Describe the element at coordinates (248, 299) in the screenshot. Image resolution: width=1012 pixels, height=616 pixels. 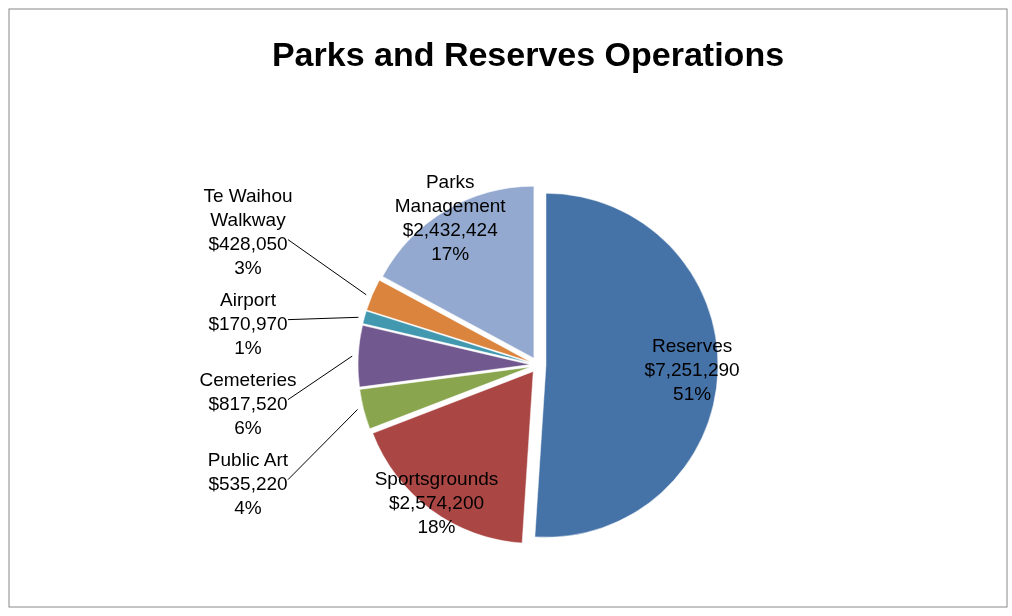
I see `slice-label: Airport` at that location.